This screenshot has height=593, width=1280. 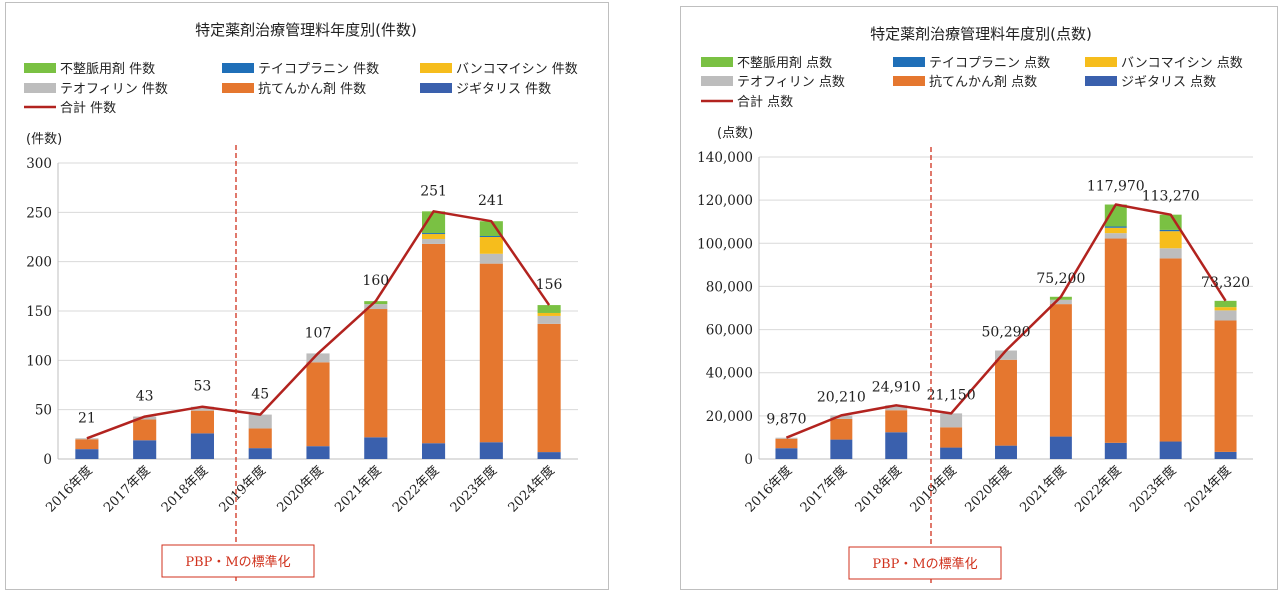 What do you see at coordinates (725, 201) in the screenshot?
I see `y-tick-label: 120,000` at bounding box center [725, 201].